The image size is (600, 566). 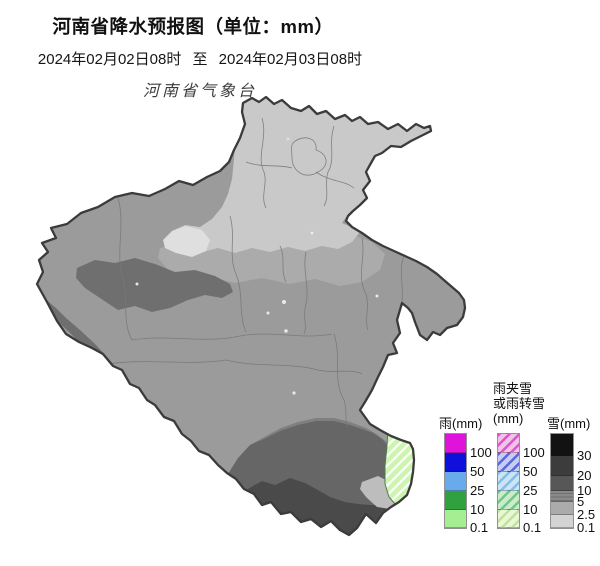 I want to click on sleet-header-line1: 雨夹雪, so click(x=513, y=388).